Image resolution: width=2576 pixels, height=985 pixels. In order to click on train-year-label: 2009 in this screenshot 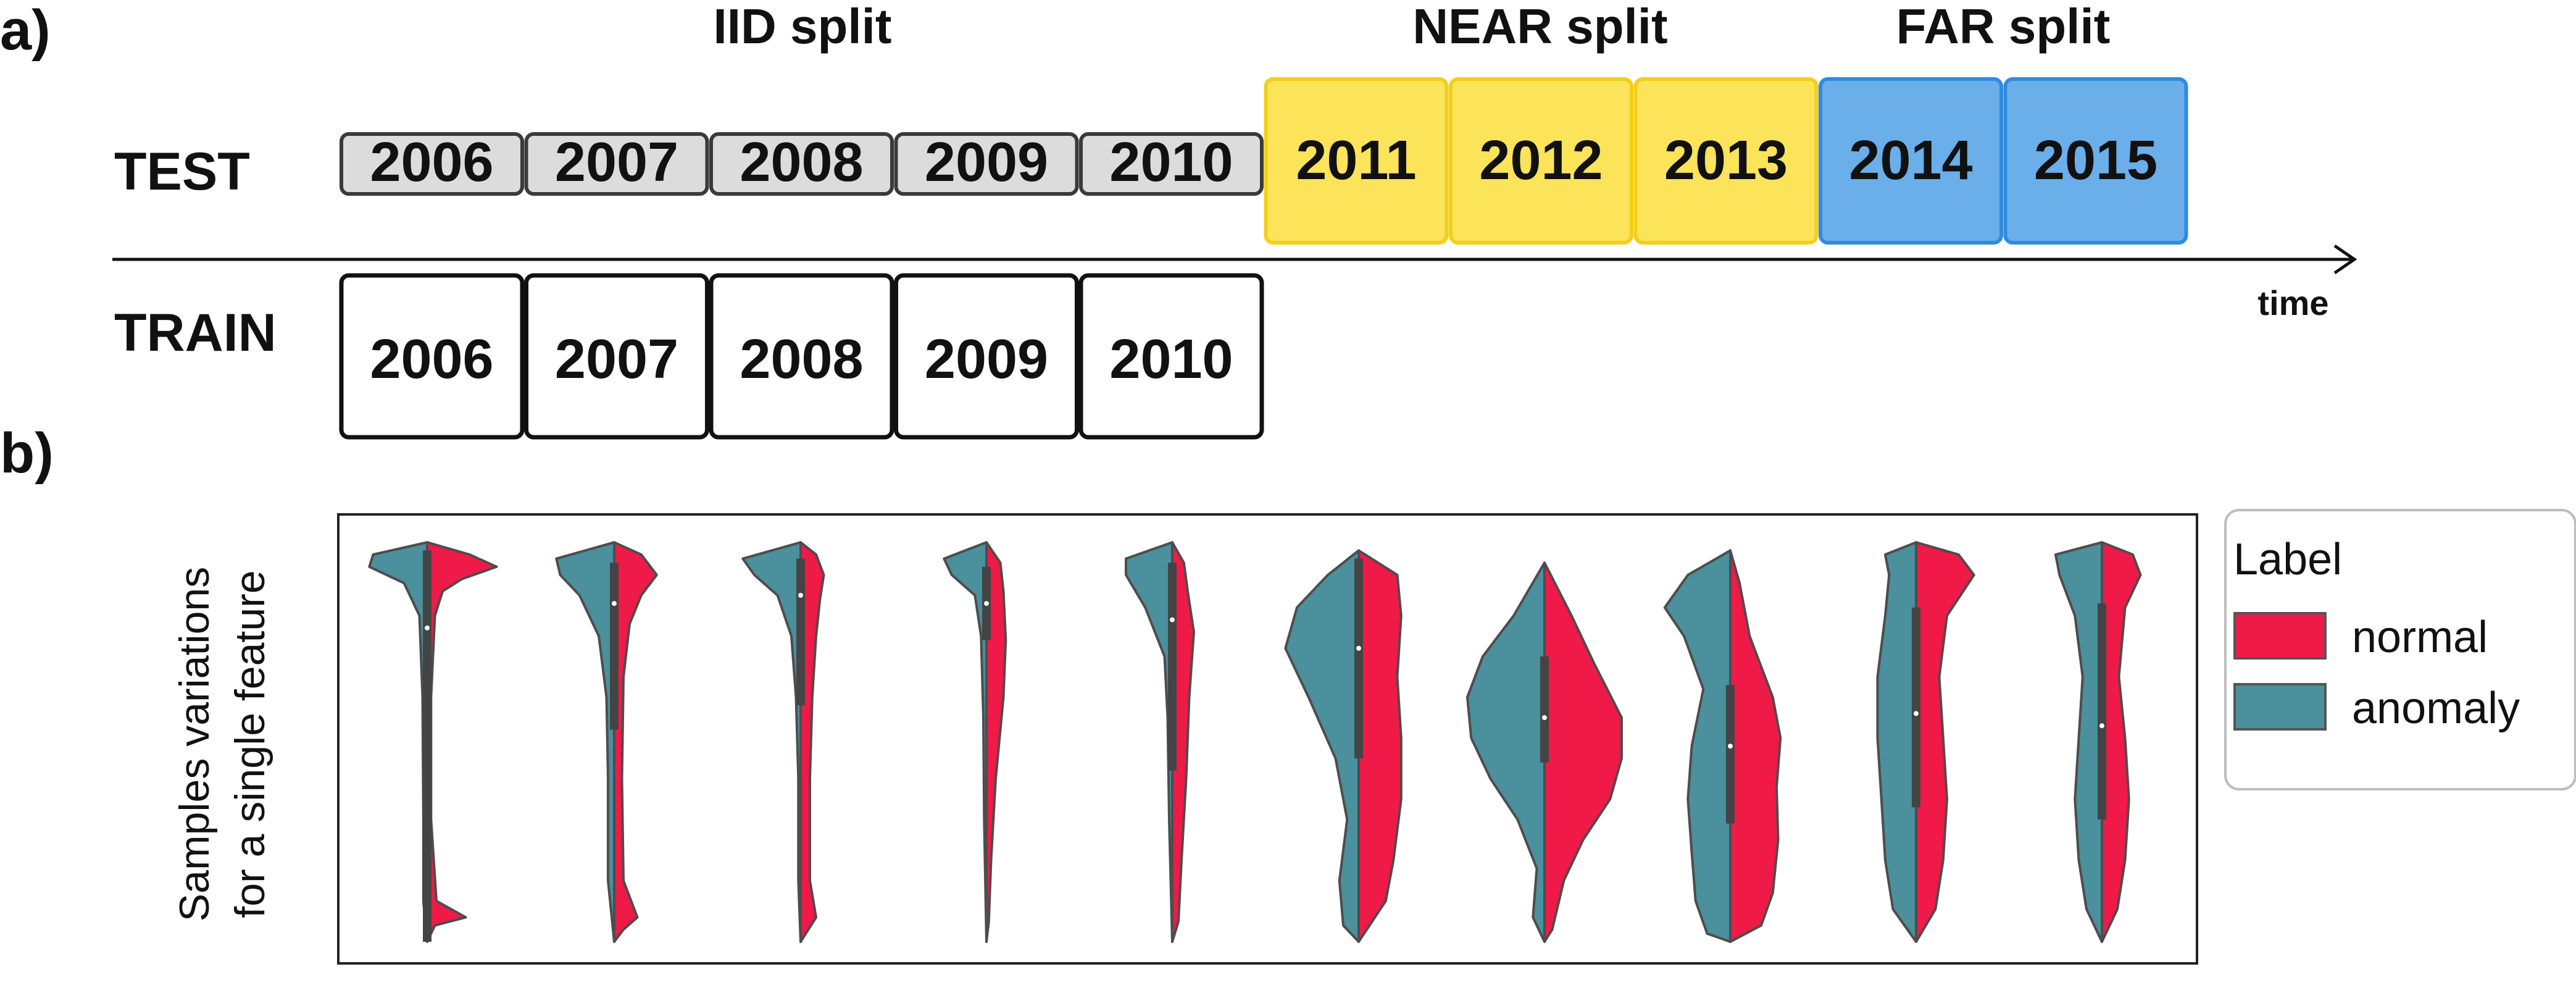, I will do `click(987, 360)`.